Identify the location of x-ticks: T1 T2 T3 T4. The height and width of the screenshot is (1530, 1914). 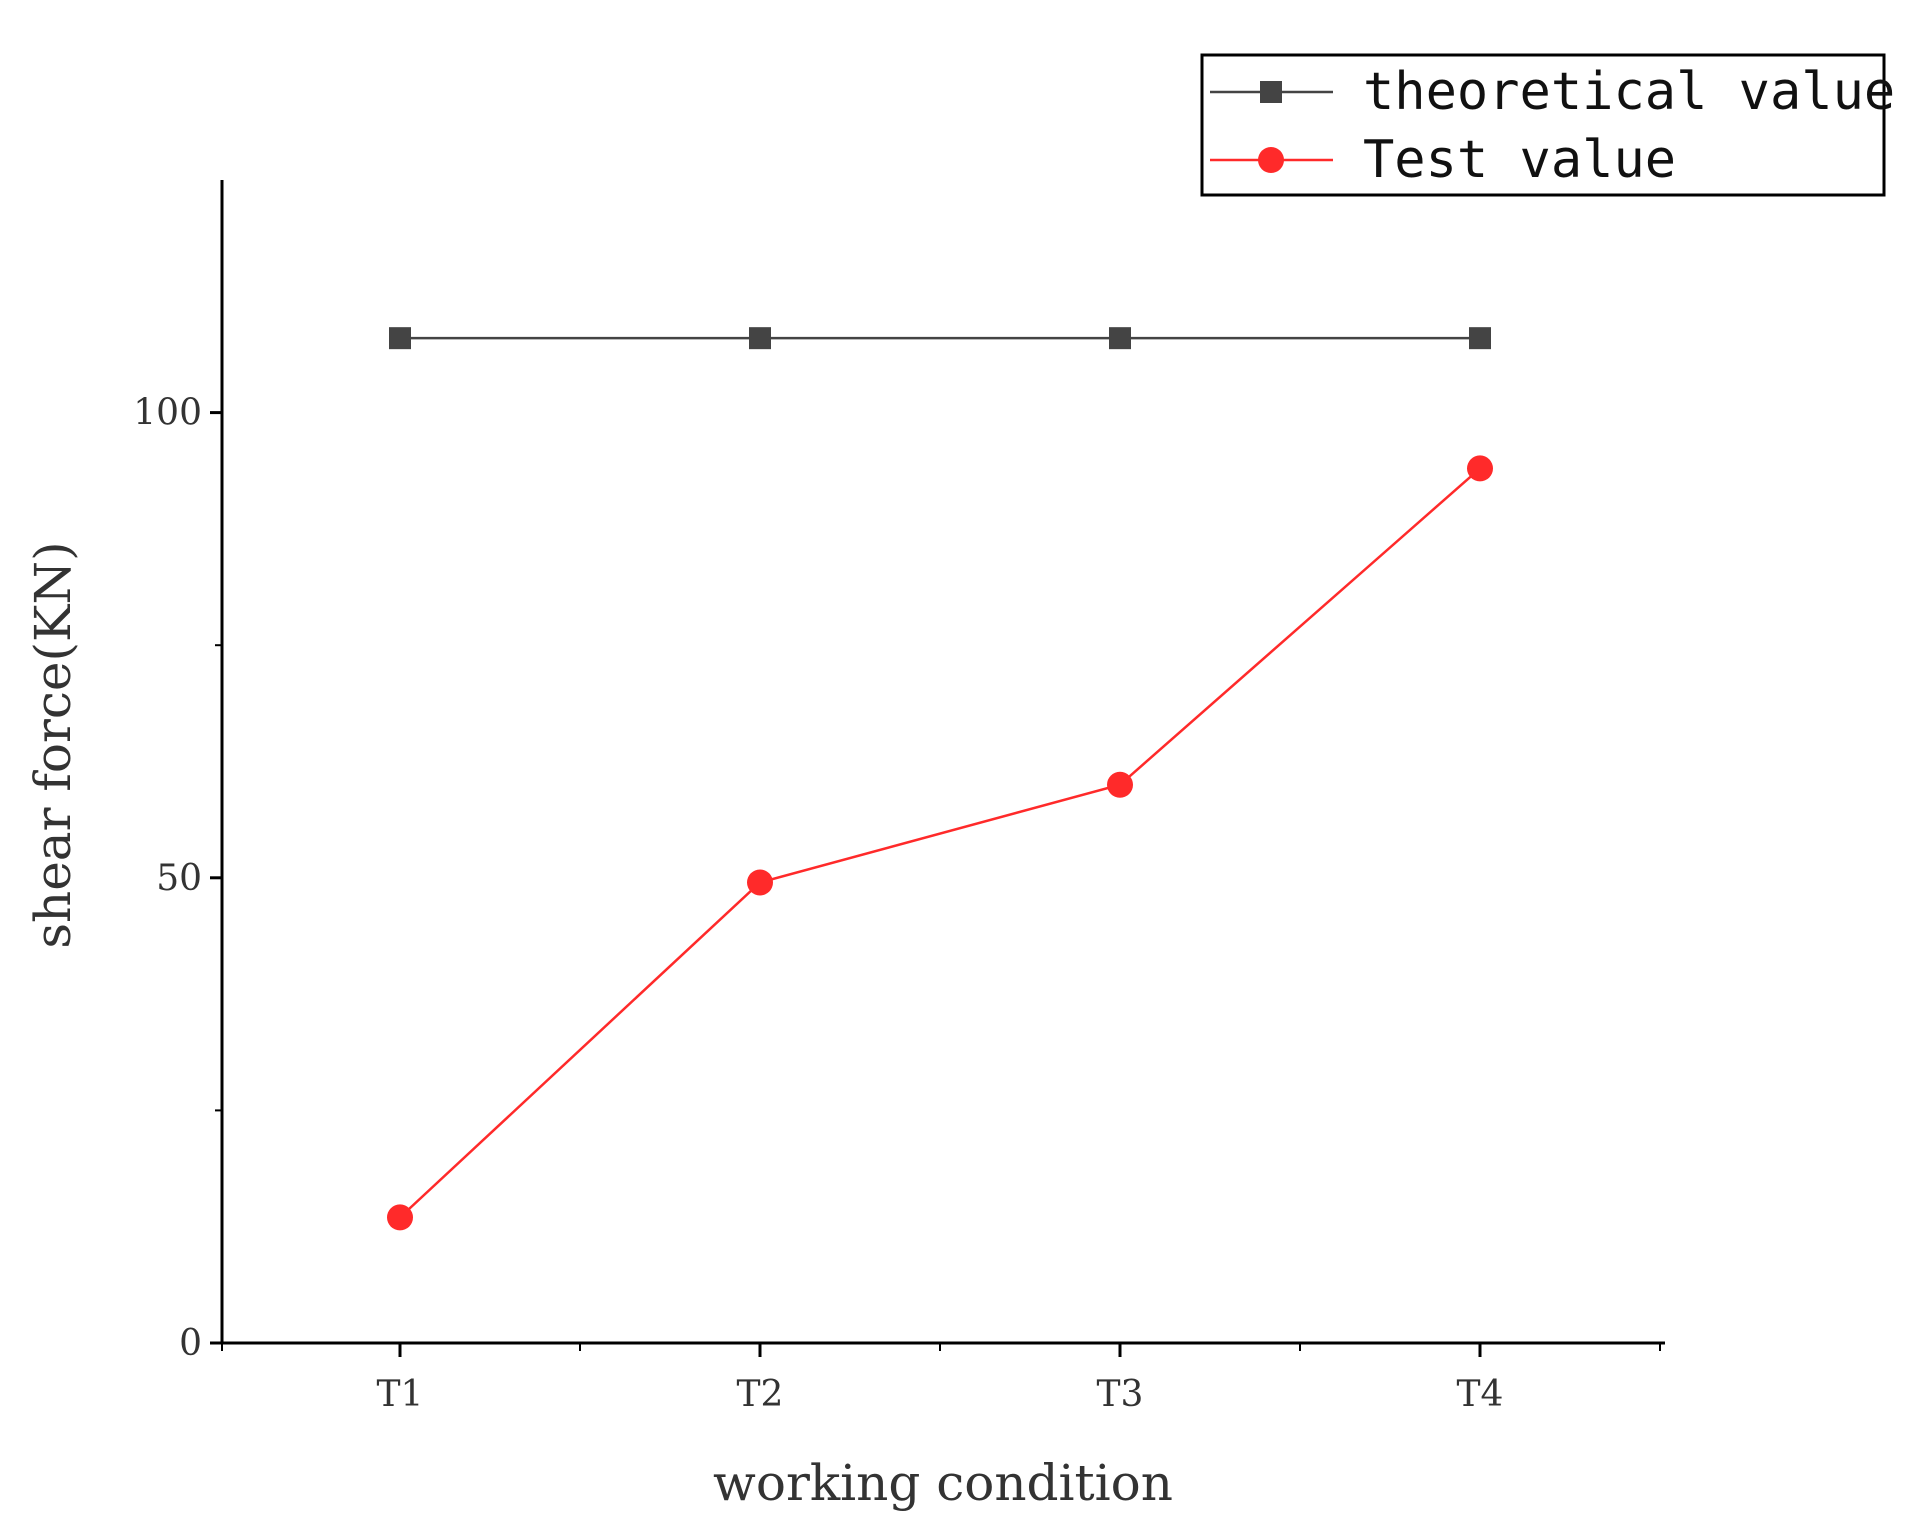
(941, 1379).